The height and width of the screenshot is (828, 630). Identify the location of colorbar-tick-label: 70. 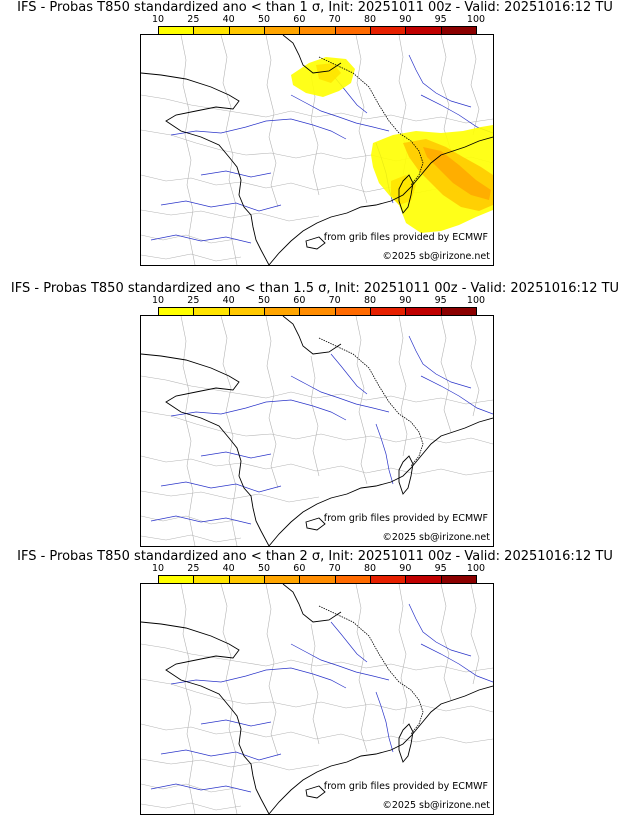
(334, 568).